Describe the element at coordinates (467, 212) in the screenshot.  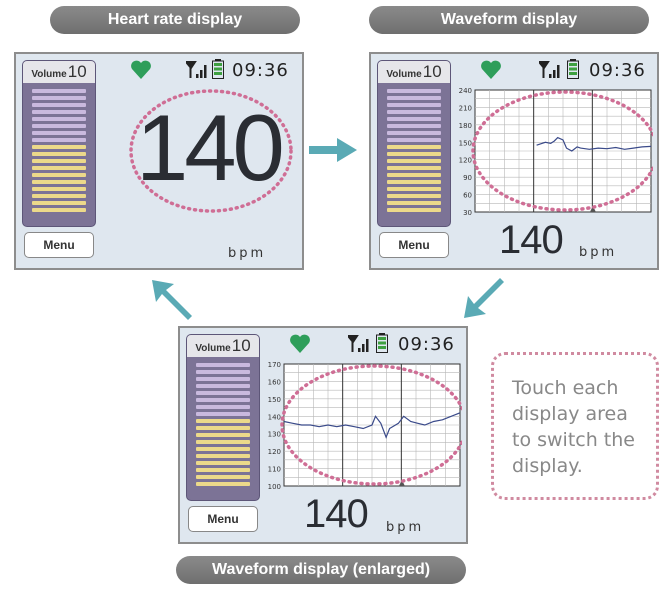
I see `y-tick-label: 30` at that location.